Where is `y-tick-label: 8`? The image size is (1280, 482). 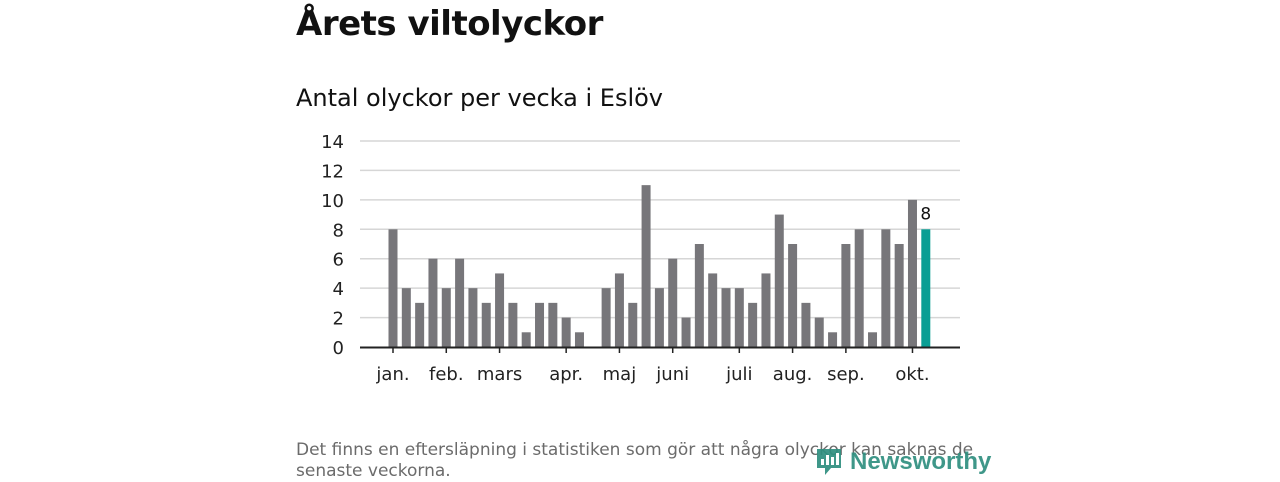 y-tick-label: 8 is located at coordinates (338, 230).